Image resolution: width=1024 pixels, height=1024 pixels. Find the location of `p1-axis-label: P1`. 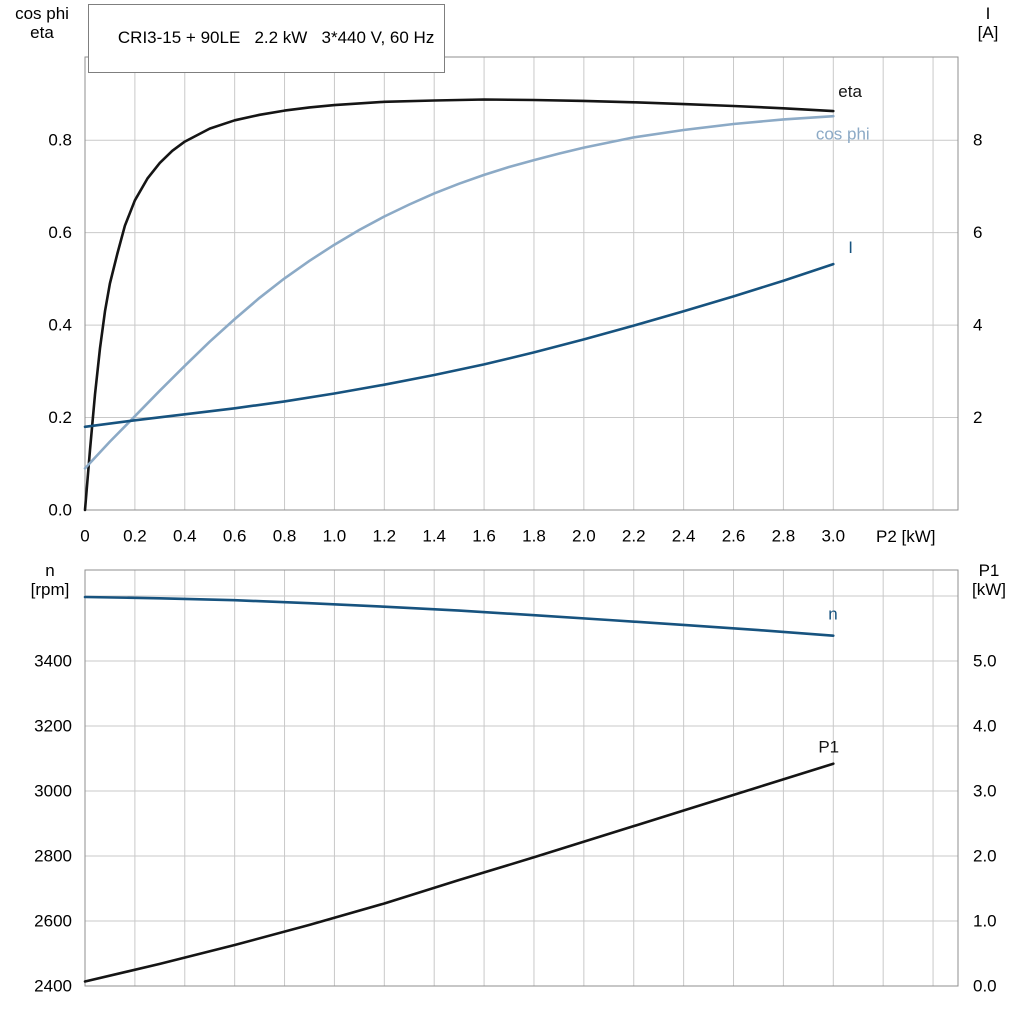

p1-axis-label: P1 is located at coordinates (989, 570).